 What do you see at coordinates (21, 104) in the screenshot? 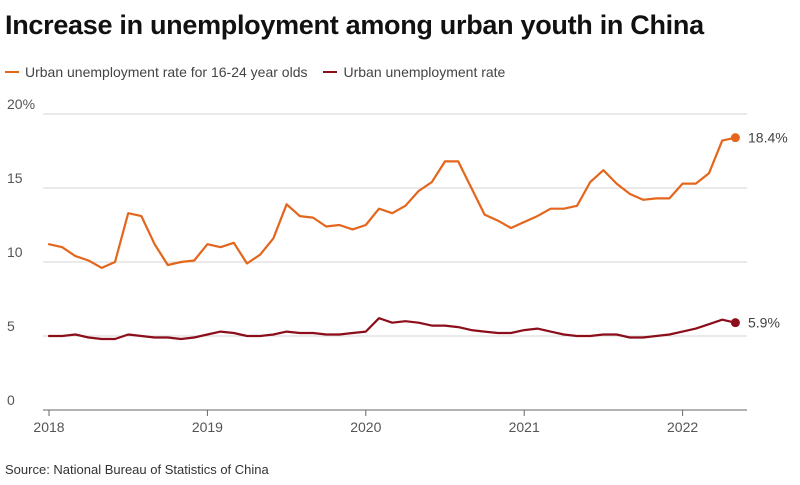
I see `y-tick-label: 20%` at bounding box center [21, 104].